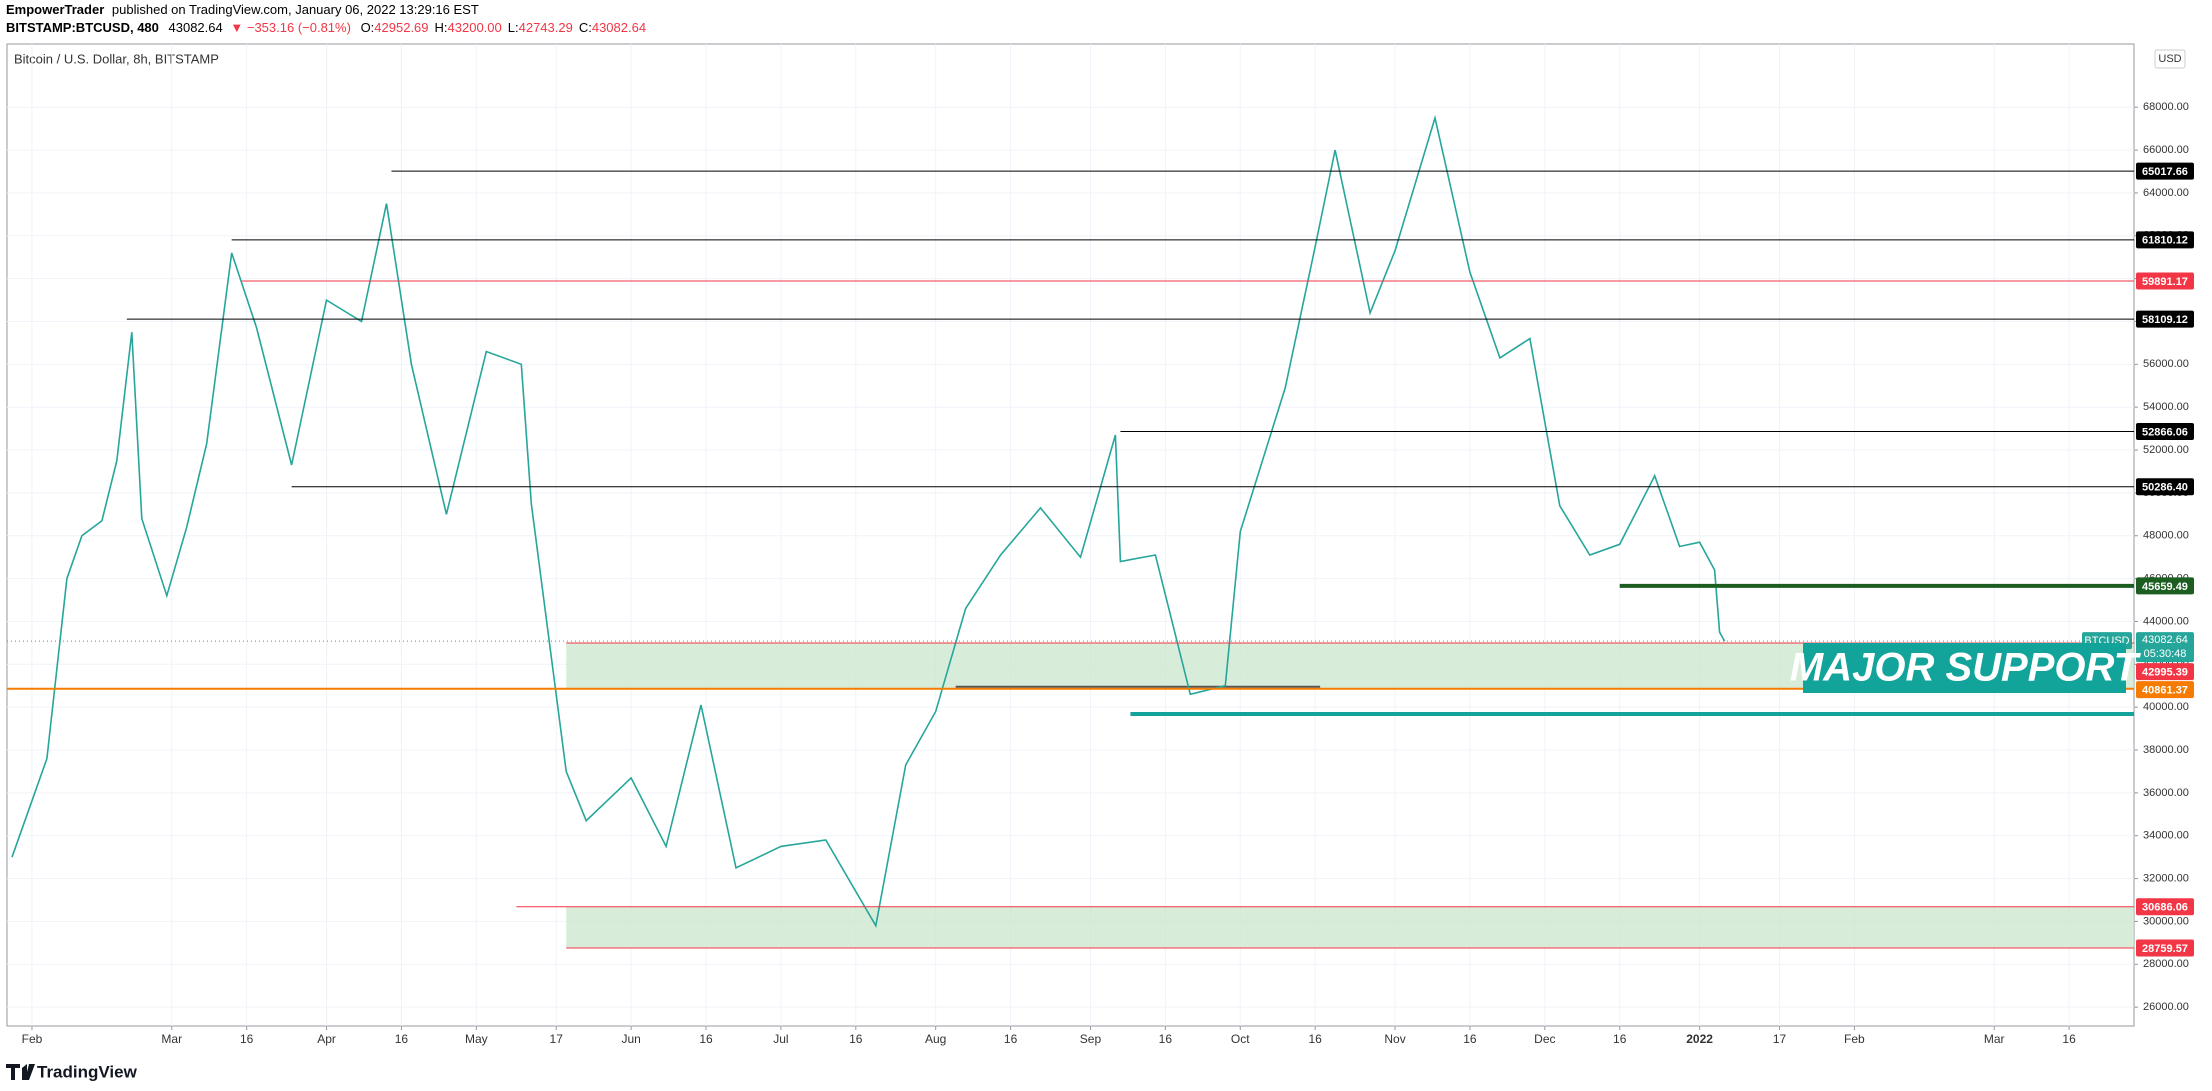 The height and width of the screenshot is (1091, 2212). What do you see at coordinates (368, 27) in the screenshot?
I see `ohlc-label: O:` at bounding box center [368, 27].